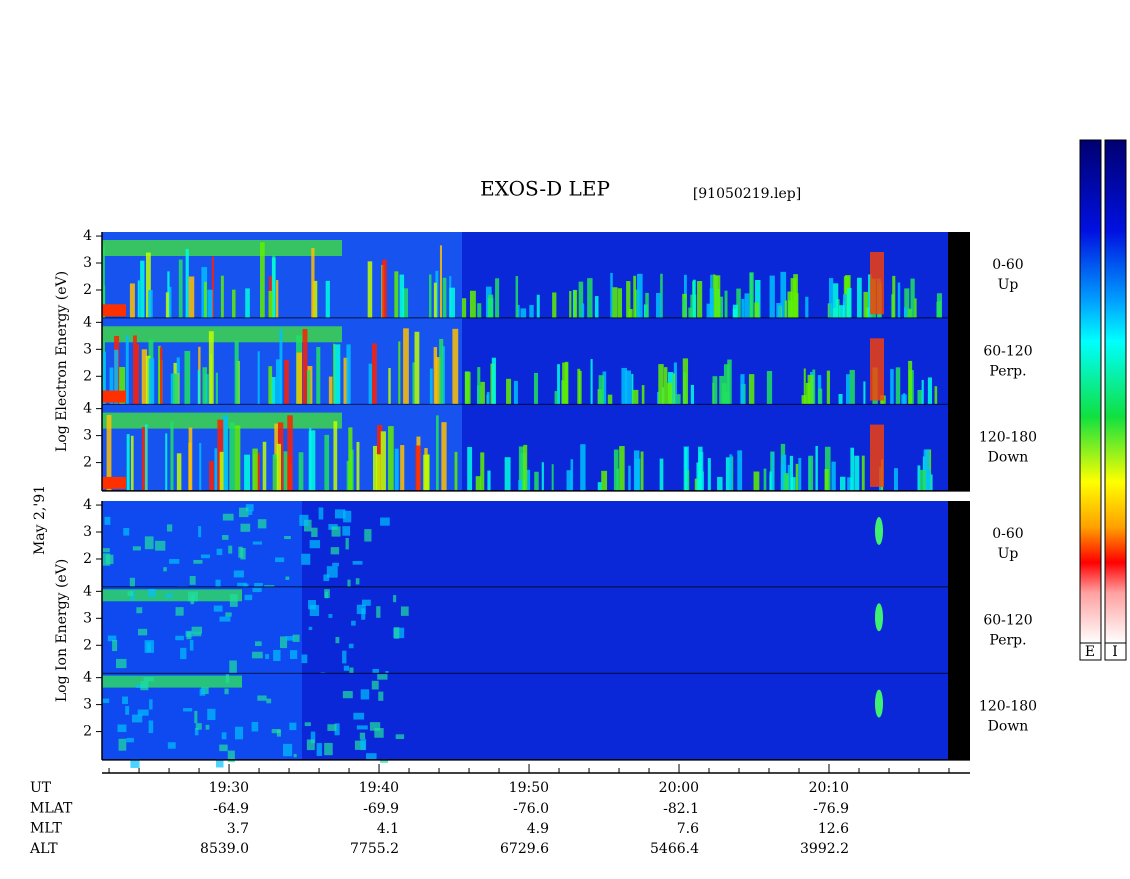 This screenshot has width=1130, height=879. What do you see at coordinates (388, 829) in the screenshot?
I see `orbit-value: 4.1` at bounding box center [388, 829].